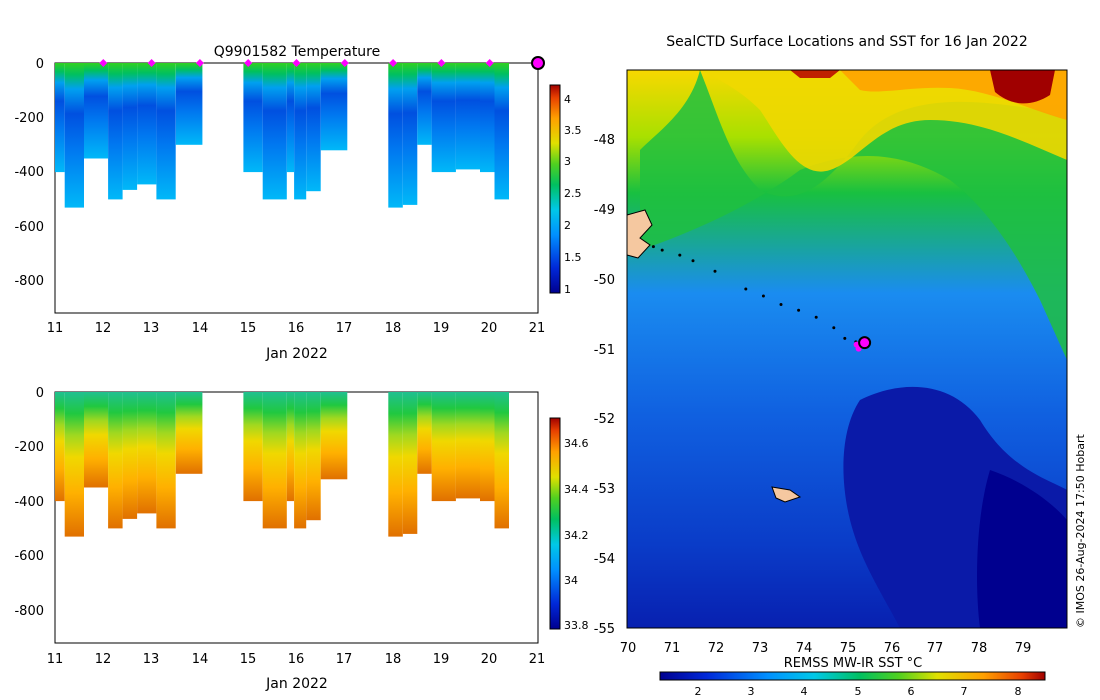  I want to click on salinity-y-ticks: 0 -200 -400 -600 -800, so click(29, 502).